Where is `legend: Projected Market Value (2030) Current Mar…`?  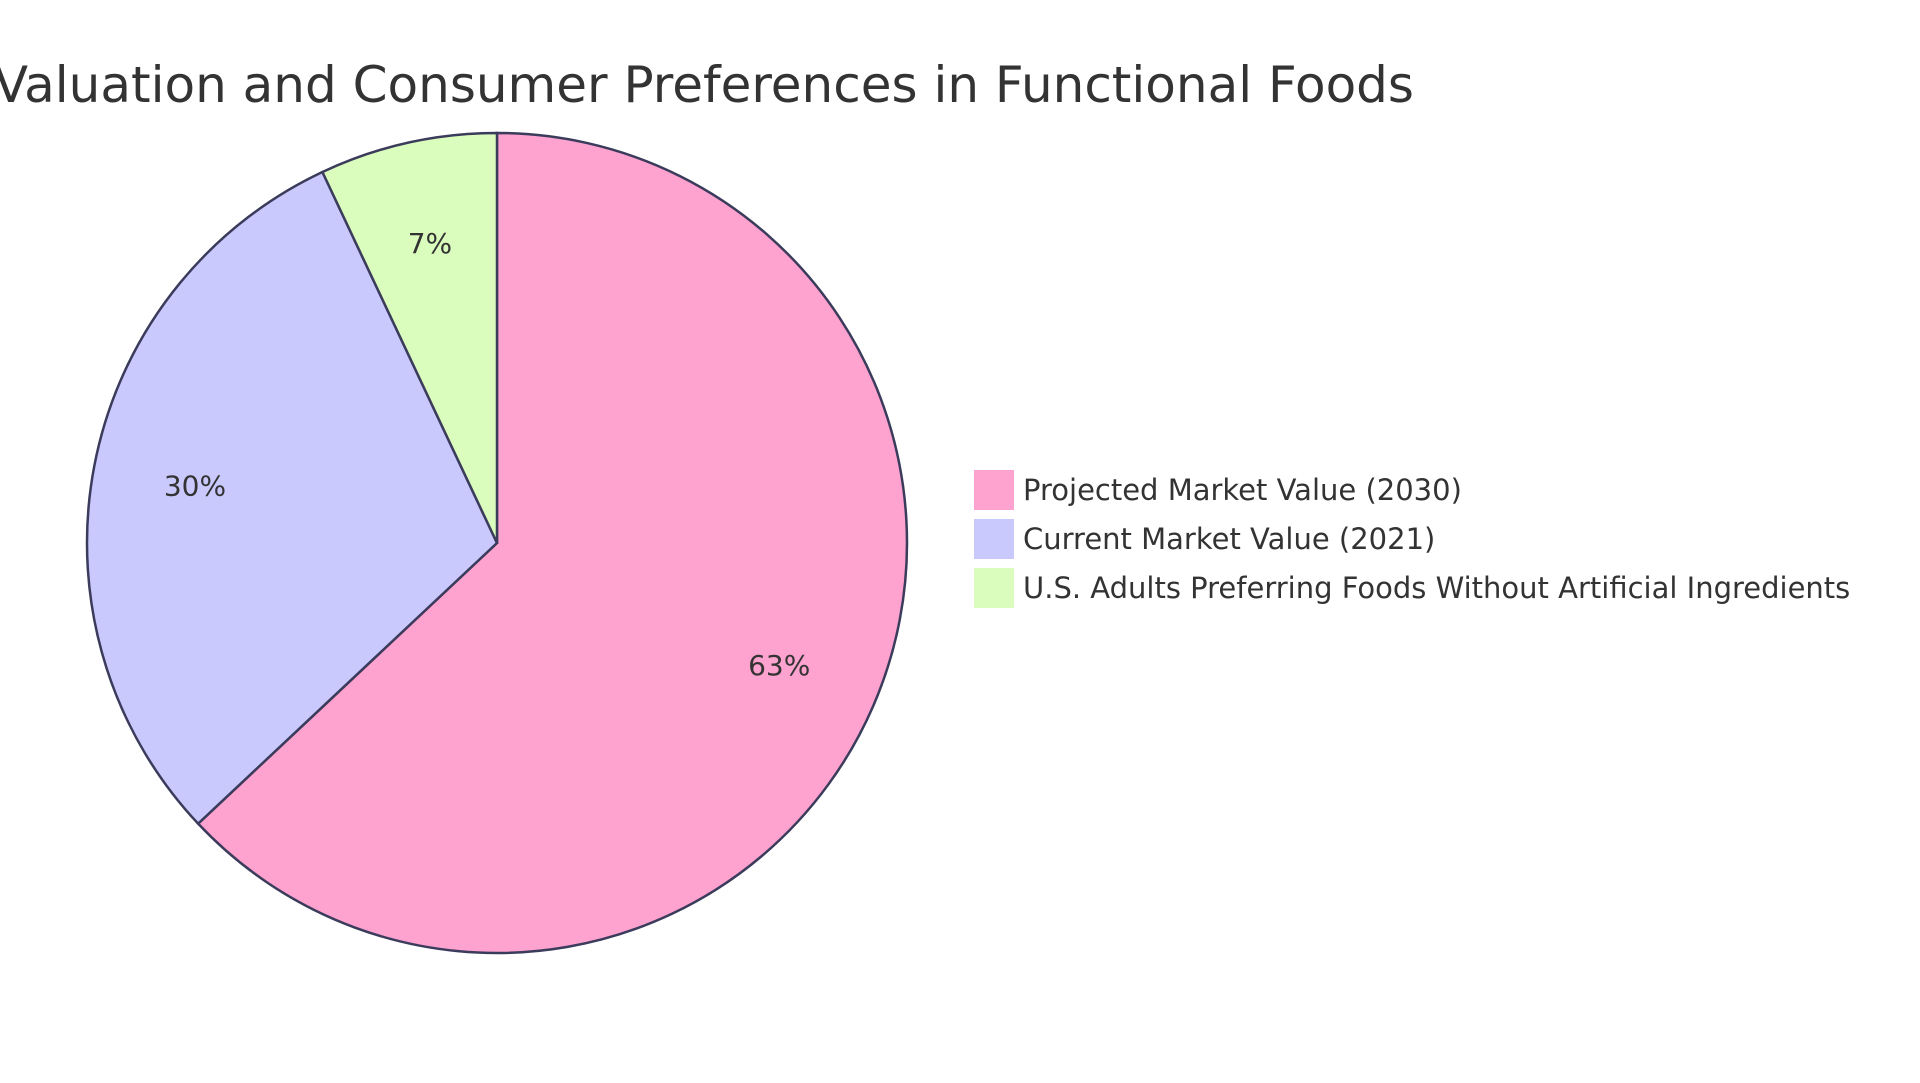 legend: Projected Market Value (2030) Current Mar… is located at coordinates (1412, 539).